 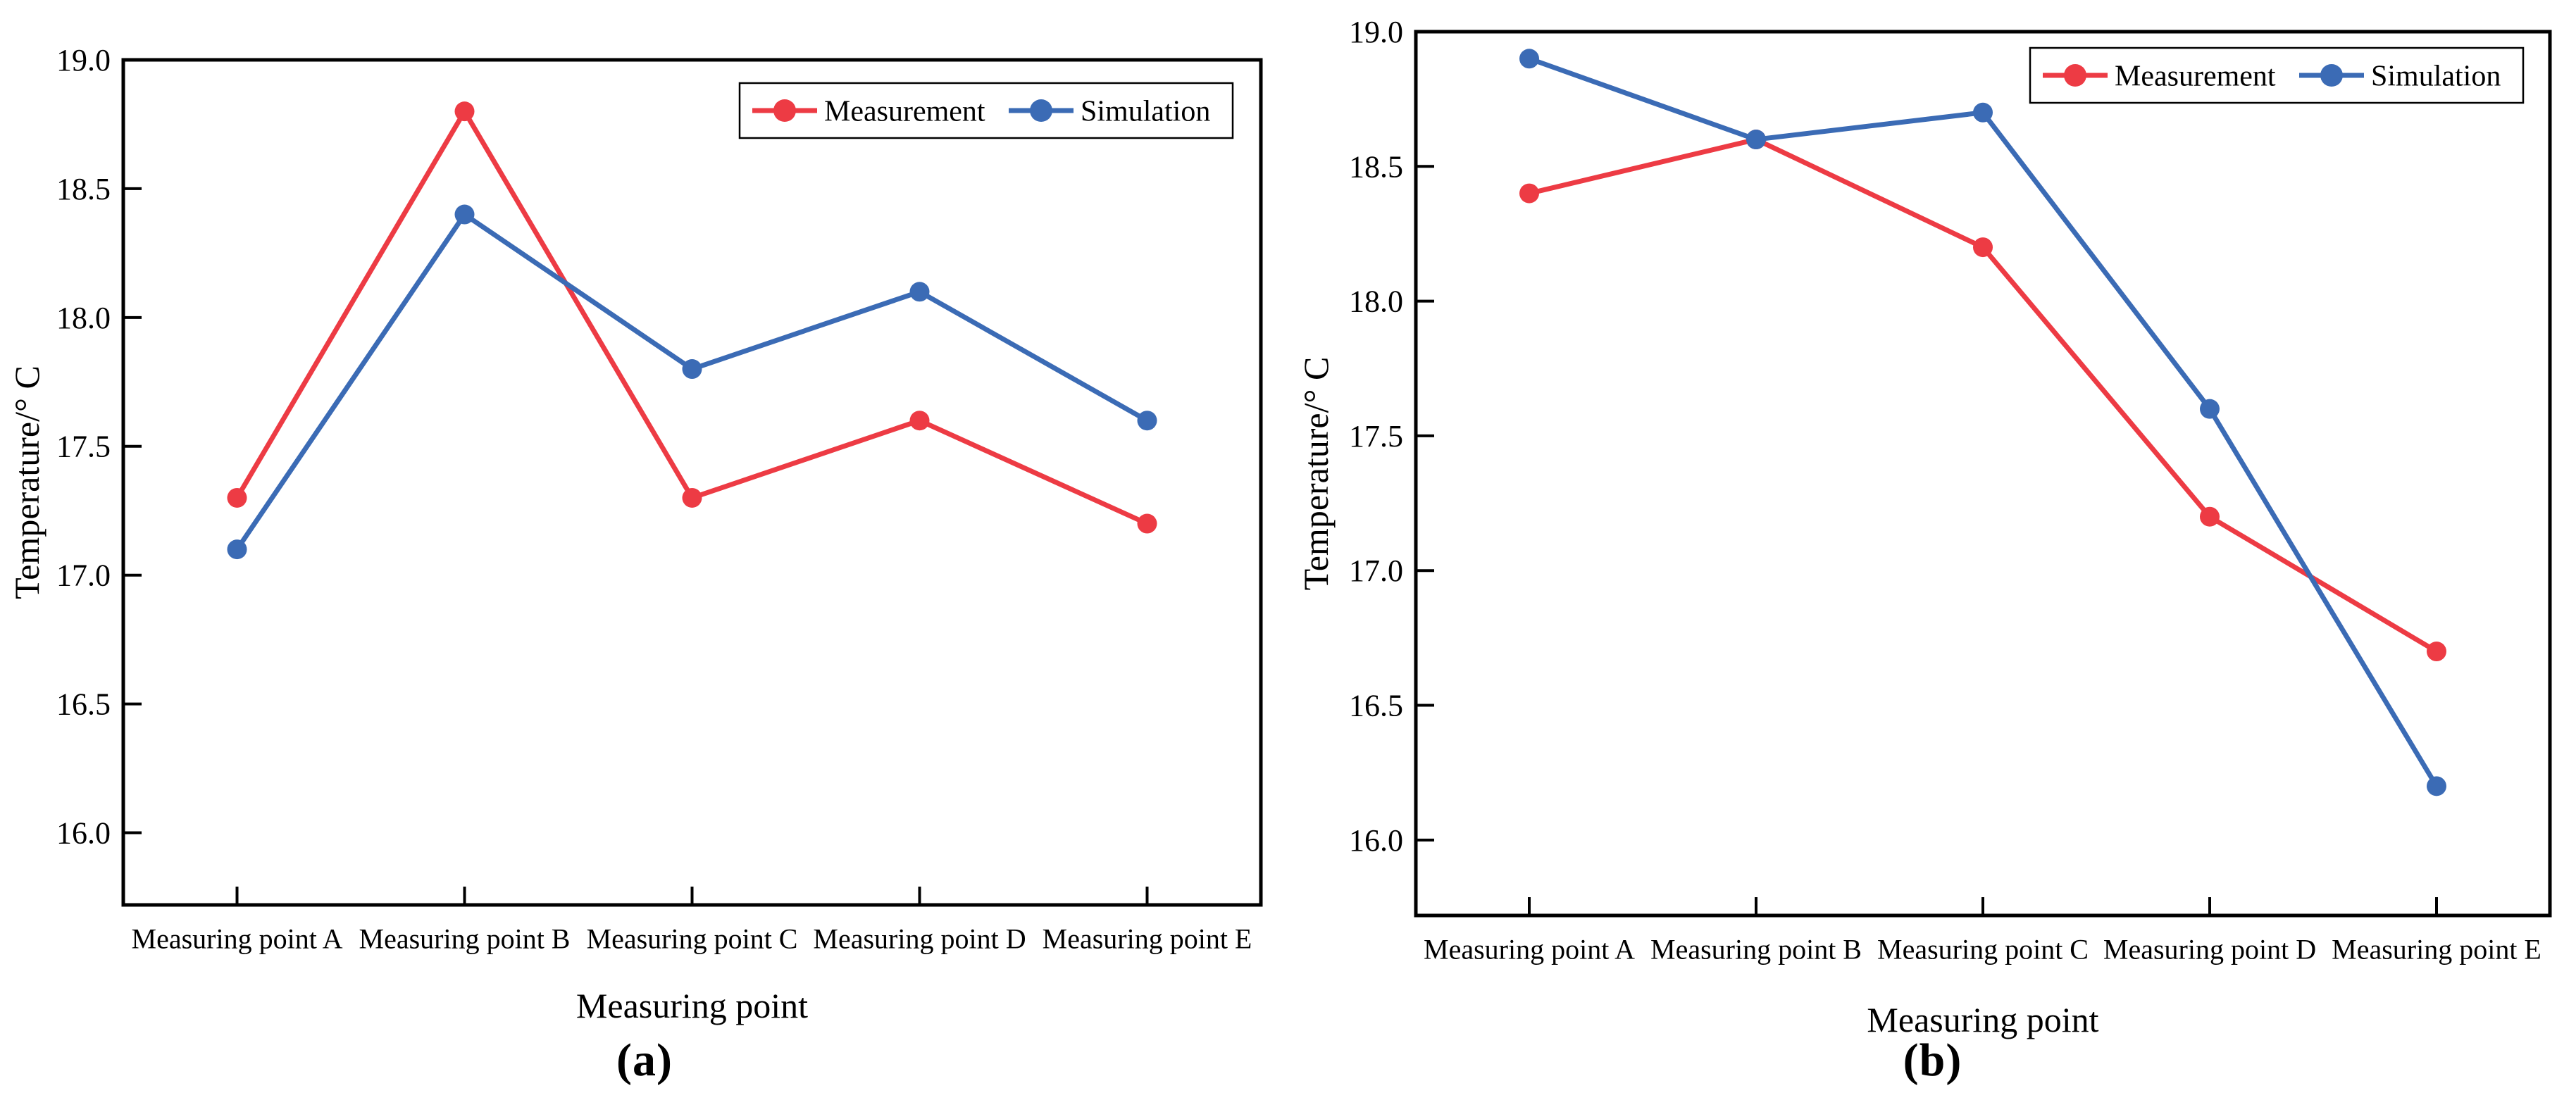 I want to click on series-simulation, so click(x=692, y=382).